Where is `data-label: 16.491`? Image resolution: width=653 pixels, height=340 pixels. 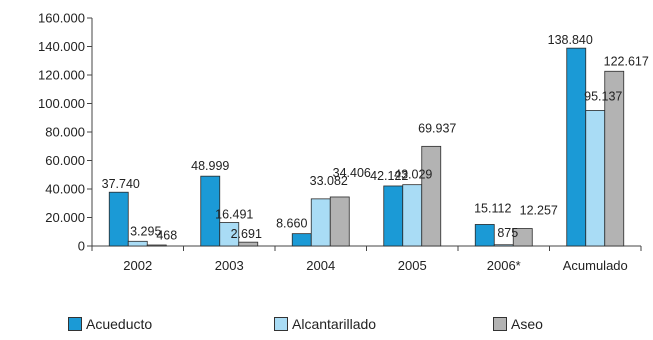
data-label: 16.491 is located at coordinates (234, 215).